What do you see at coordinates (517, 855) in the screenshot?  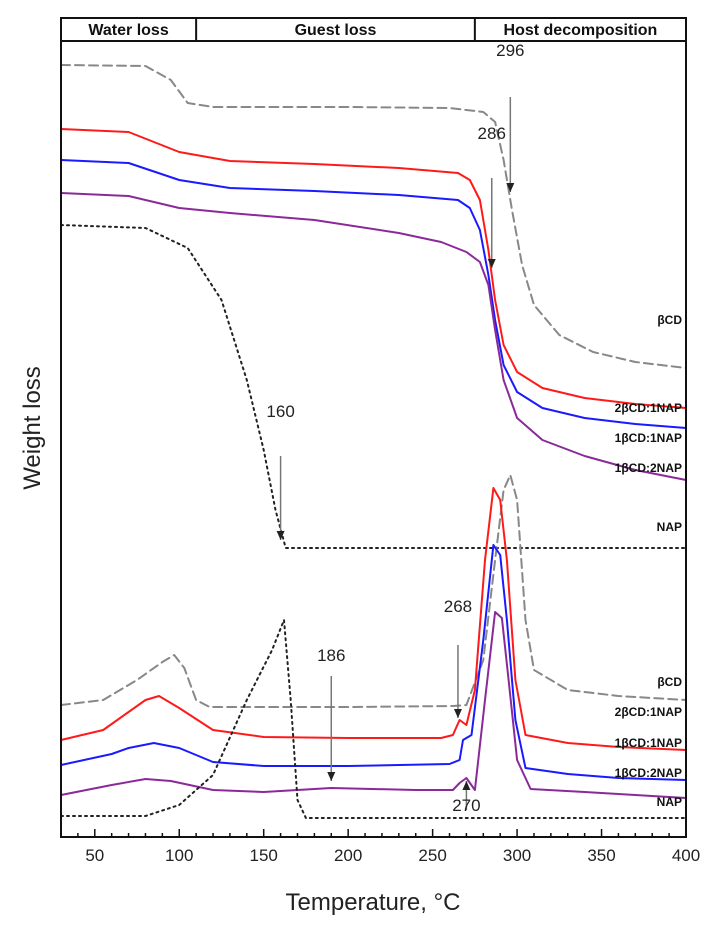 I see `x-tick-label-300: 300` at bounding box center [517, 855].